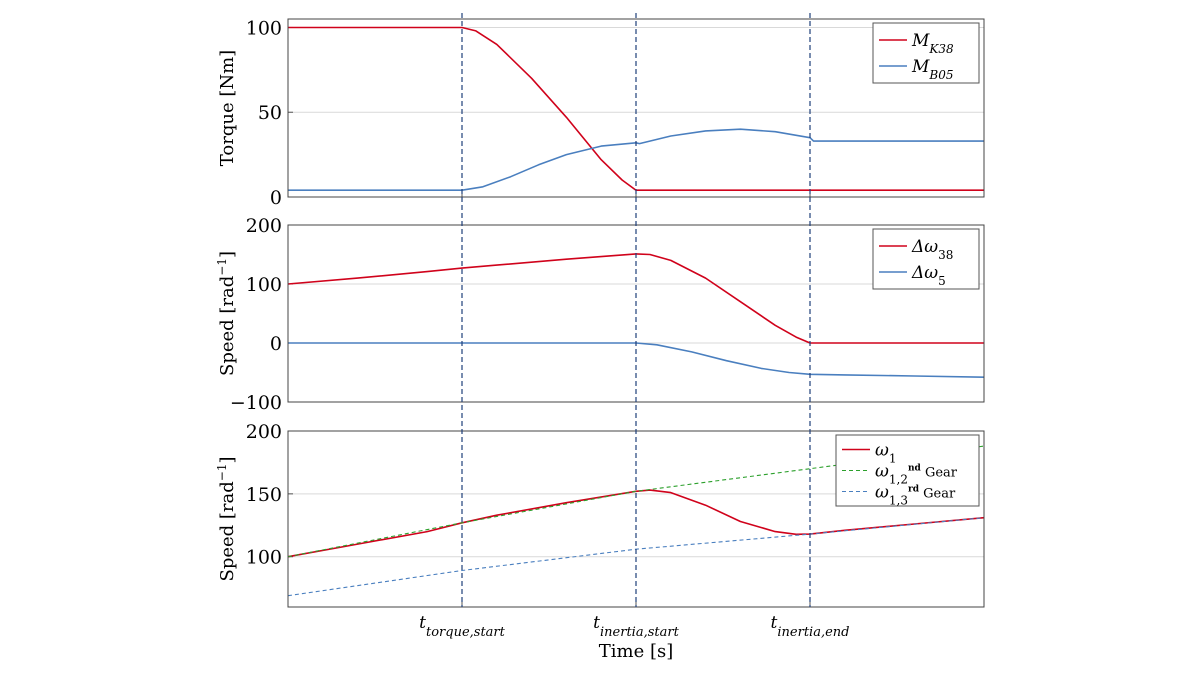 This screenshot has height=675, width=1200. Describe the element at coordinates (264, 495) in the screenshot. I see `y-tick-label: 150` at that location.